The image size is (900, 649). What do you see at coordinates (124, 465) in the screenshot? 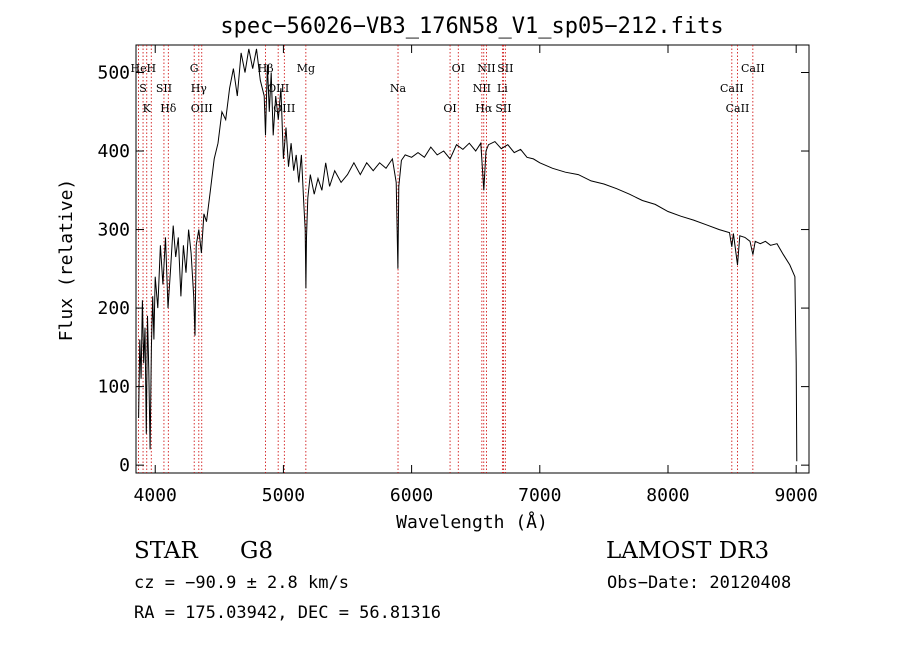
I see `y-tick-label: 0` at bounding box center [124, 465].